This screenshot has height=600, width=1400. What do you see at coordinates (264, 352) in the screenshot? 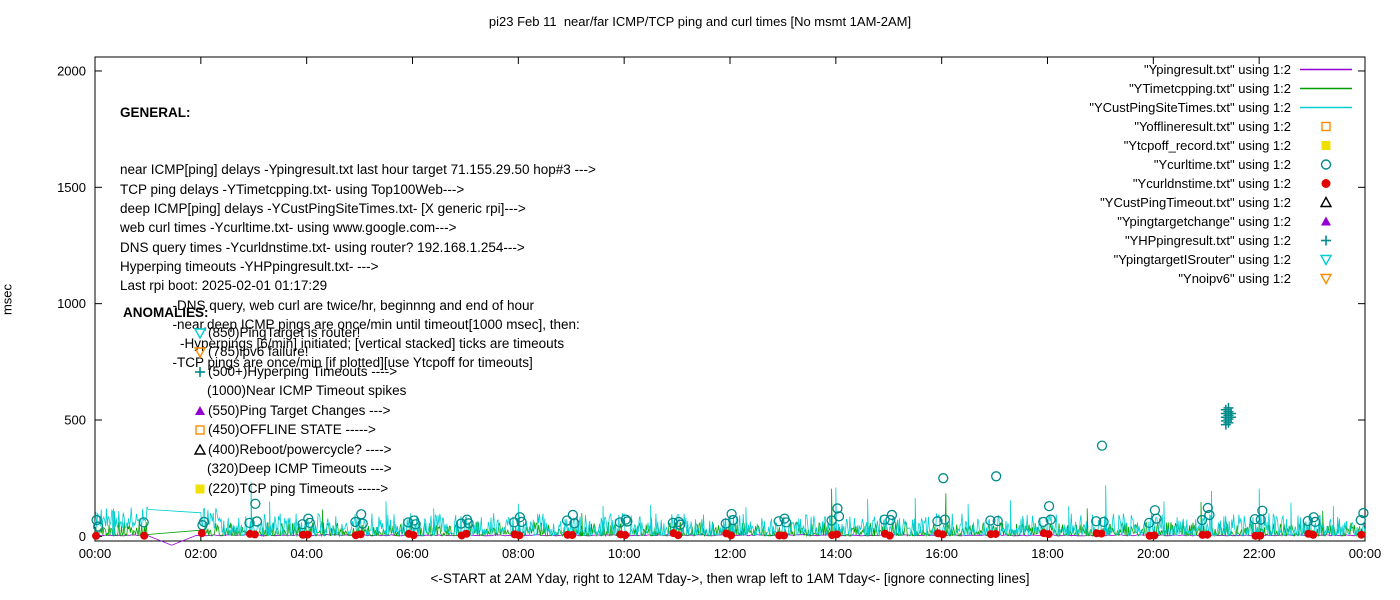
I see `anomaly-item: (785)ipv6 failure!` at bounding box center [264, 352].